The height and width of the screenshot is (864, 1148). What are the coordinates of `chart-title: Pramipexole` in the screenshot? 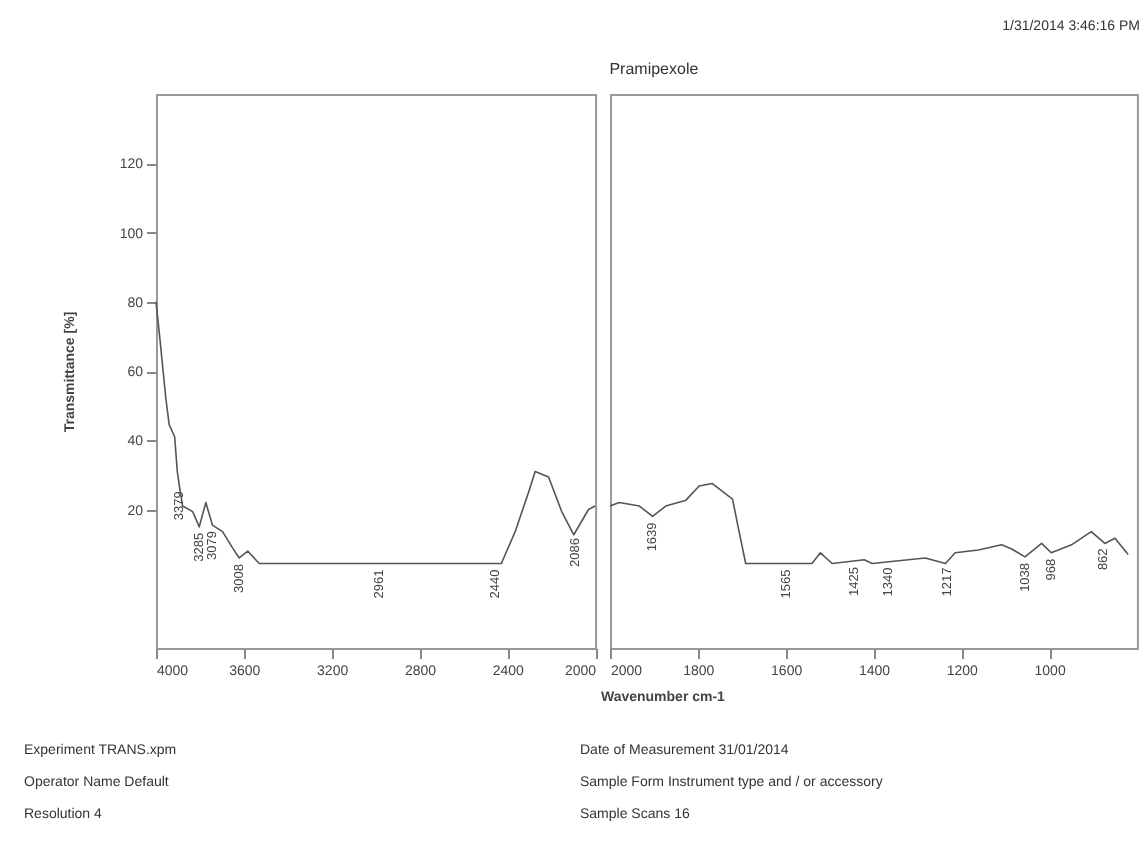 It's located at (654, 69).